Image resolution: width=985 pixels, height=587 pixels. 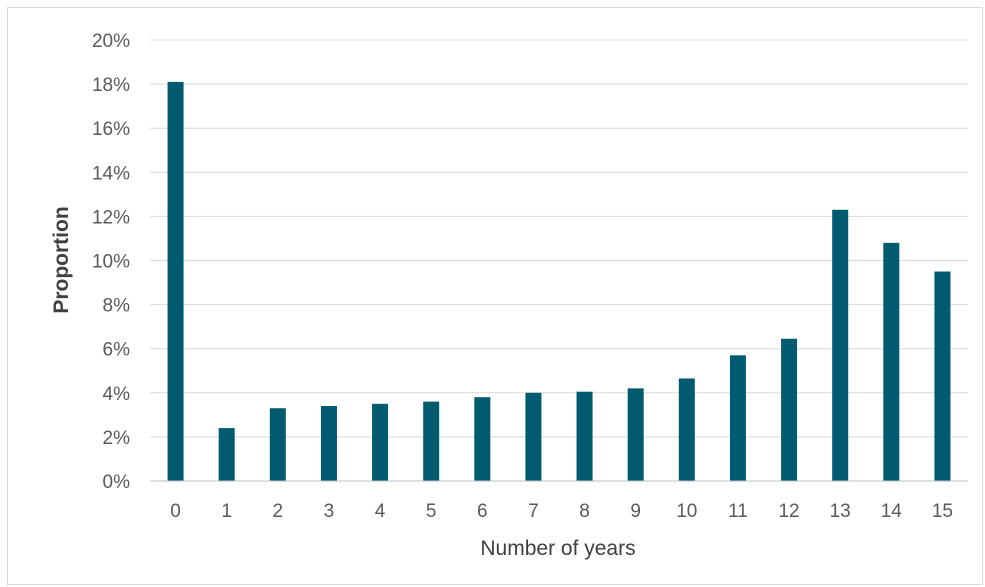 I want to click on x-tick-label: 7, so click(x=533, y=511).